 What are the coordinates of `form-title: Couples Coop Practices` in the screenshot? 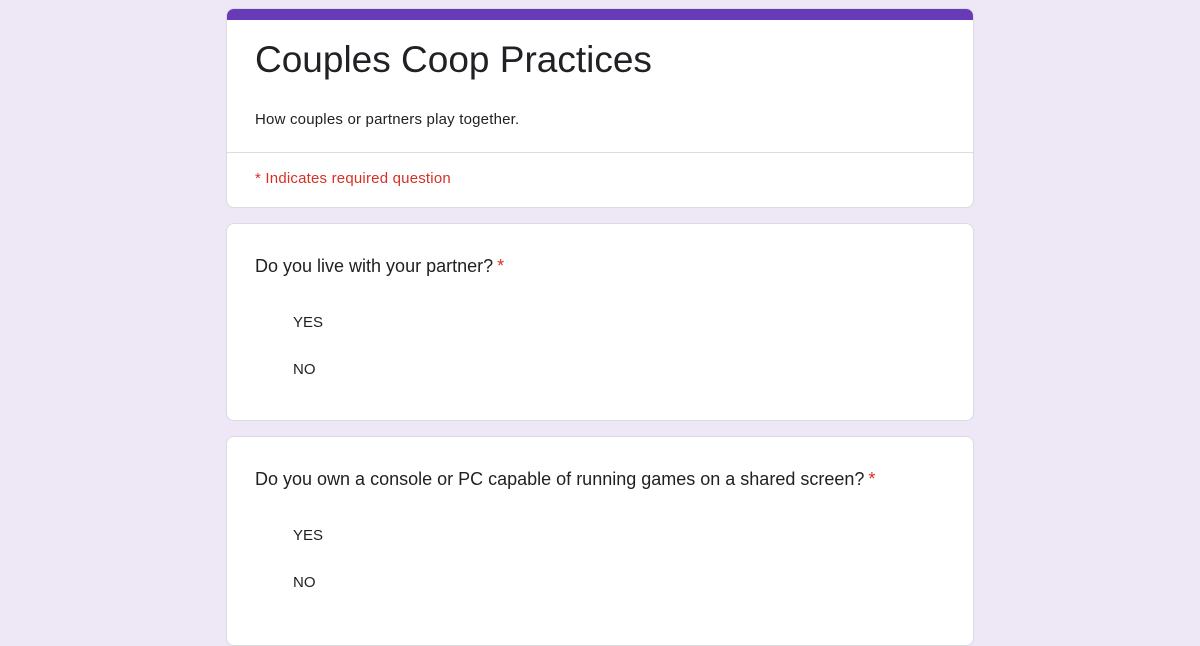 It's located at (453, 59).